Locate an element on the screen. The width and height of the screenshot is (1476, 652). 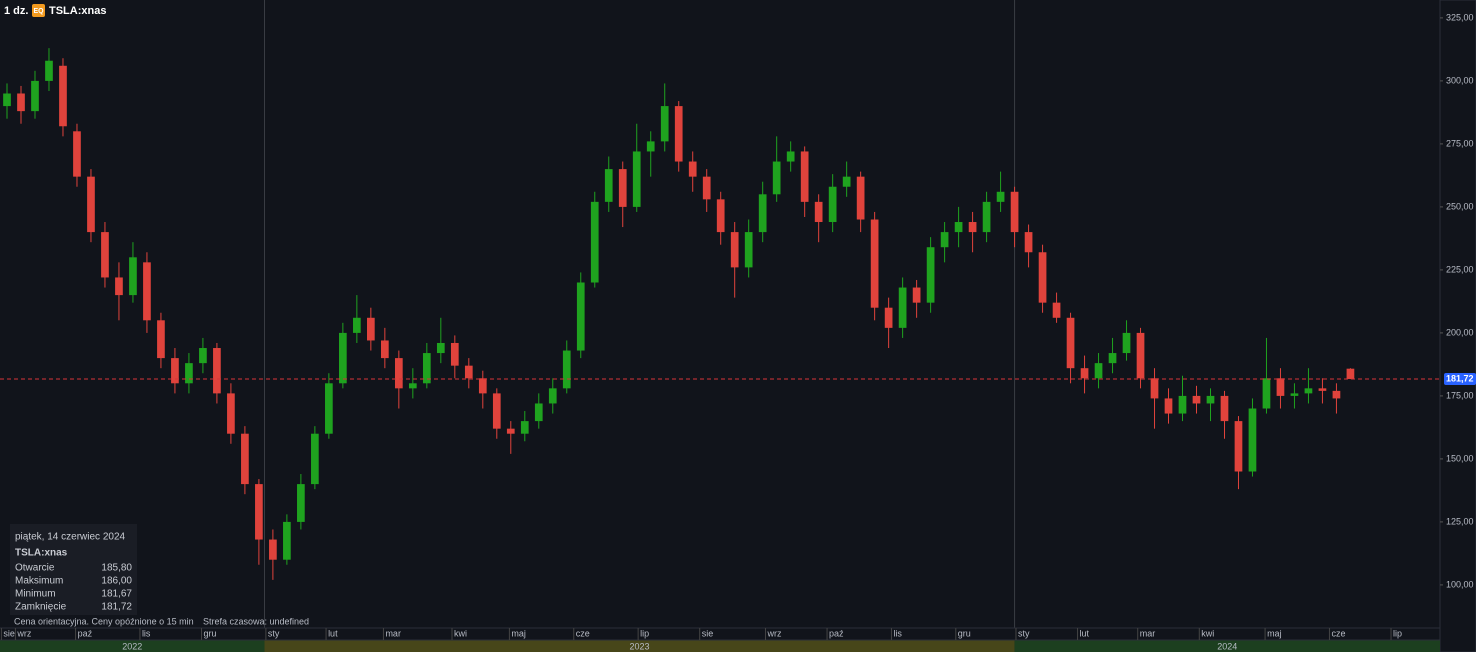
year-label: 2022 is located at coordinates (132, 646).